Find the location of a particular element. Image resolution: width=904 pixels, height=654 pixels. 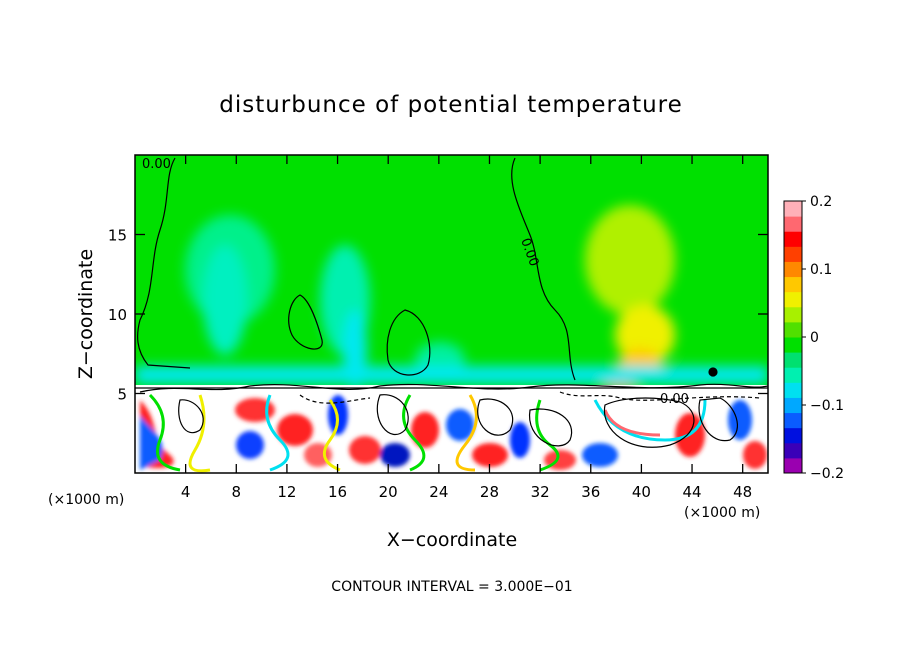

colorbar is located at coordinates (793, 337).